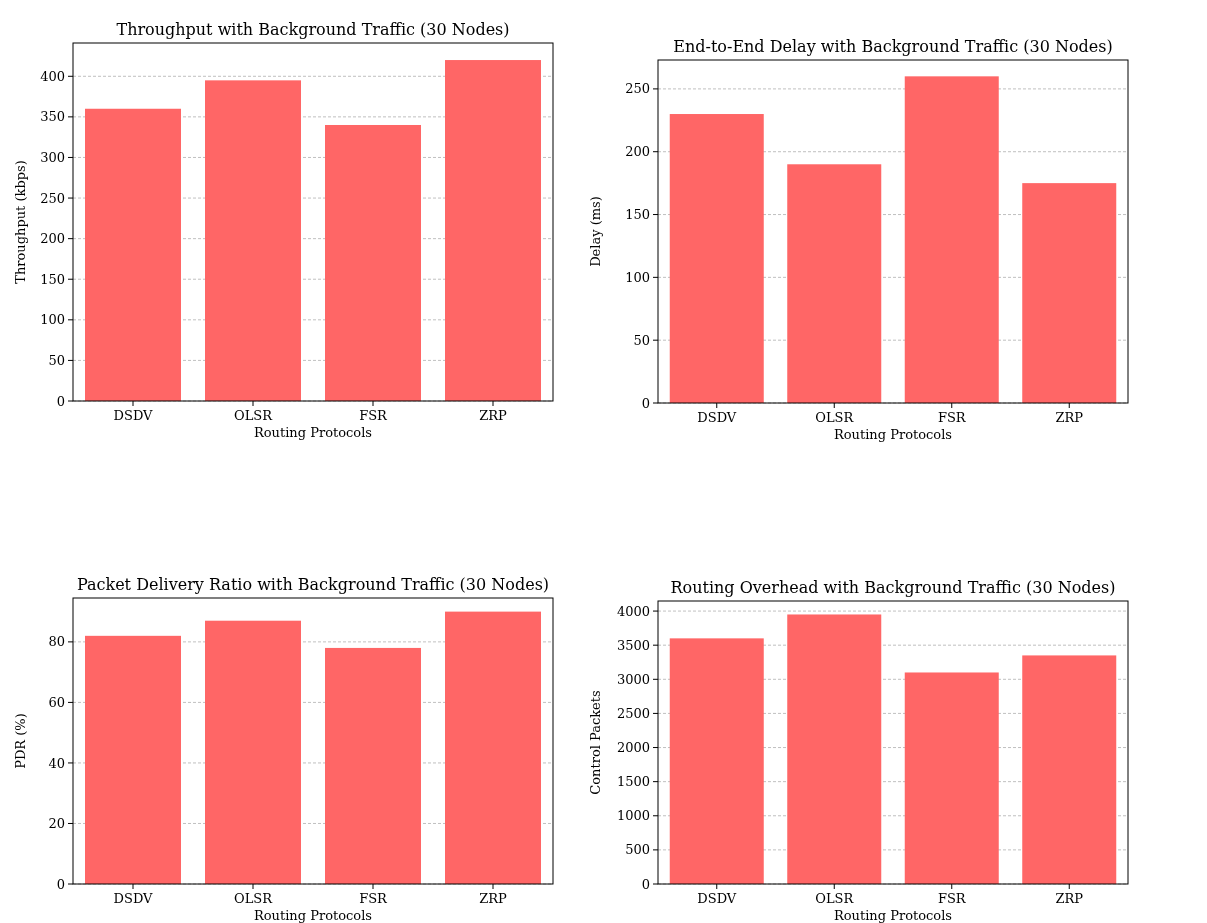 This screenshot has width=1207, height=923. What do you see at coordinates (893, 46) in the screenshot?
I see `chart-title: End-to-End Delay with Background Traffic (30 Nodes)` at bounding box center [893, 46].